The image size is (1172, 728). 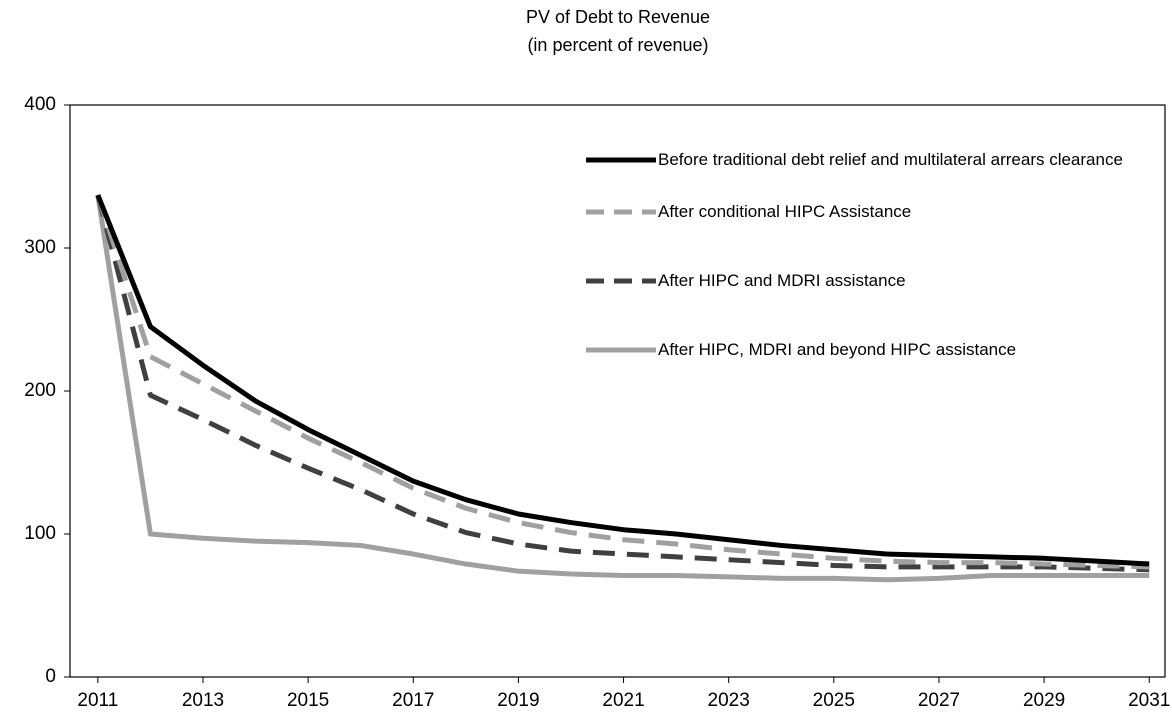 I want to click on x-tick-label: 2011, so click(x=97, y=700).